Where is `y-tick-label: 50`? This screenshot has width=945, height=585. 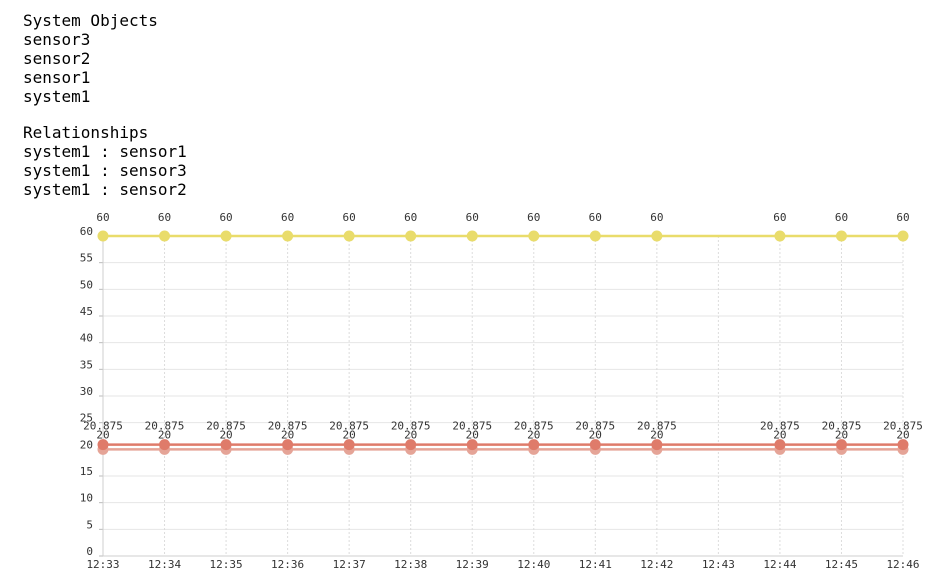 y-tick-label: 50 is located at coordinates (86, 284).